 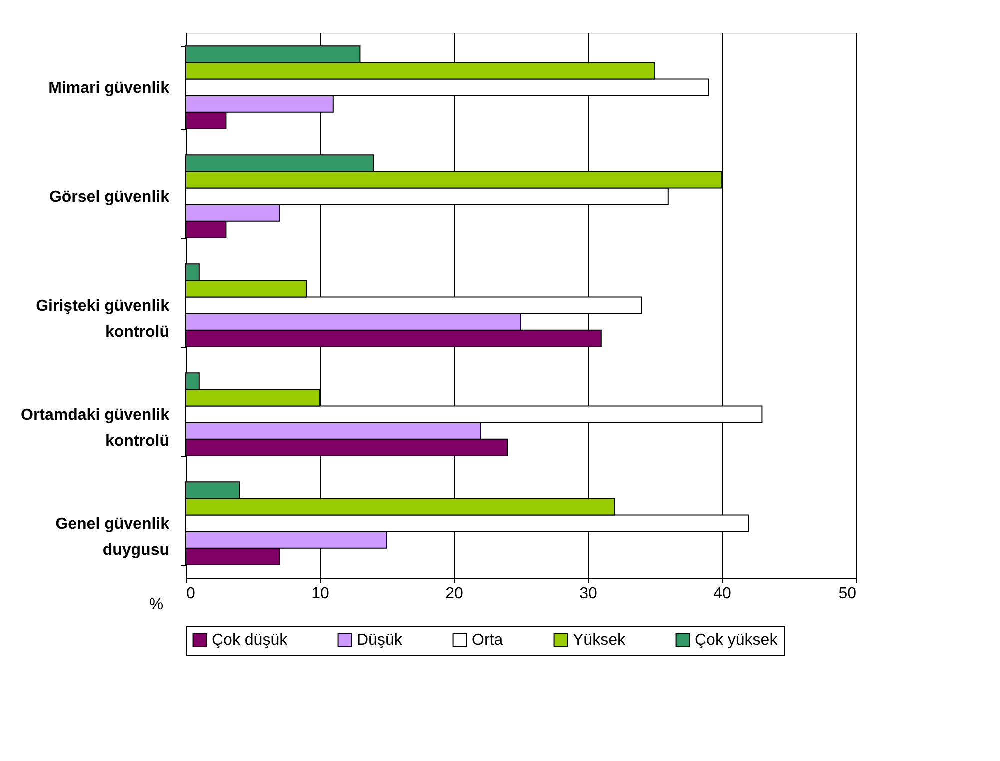 I want to click on legend-label: Çok yüksek, so click(x=737, y=641).